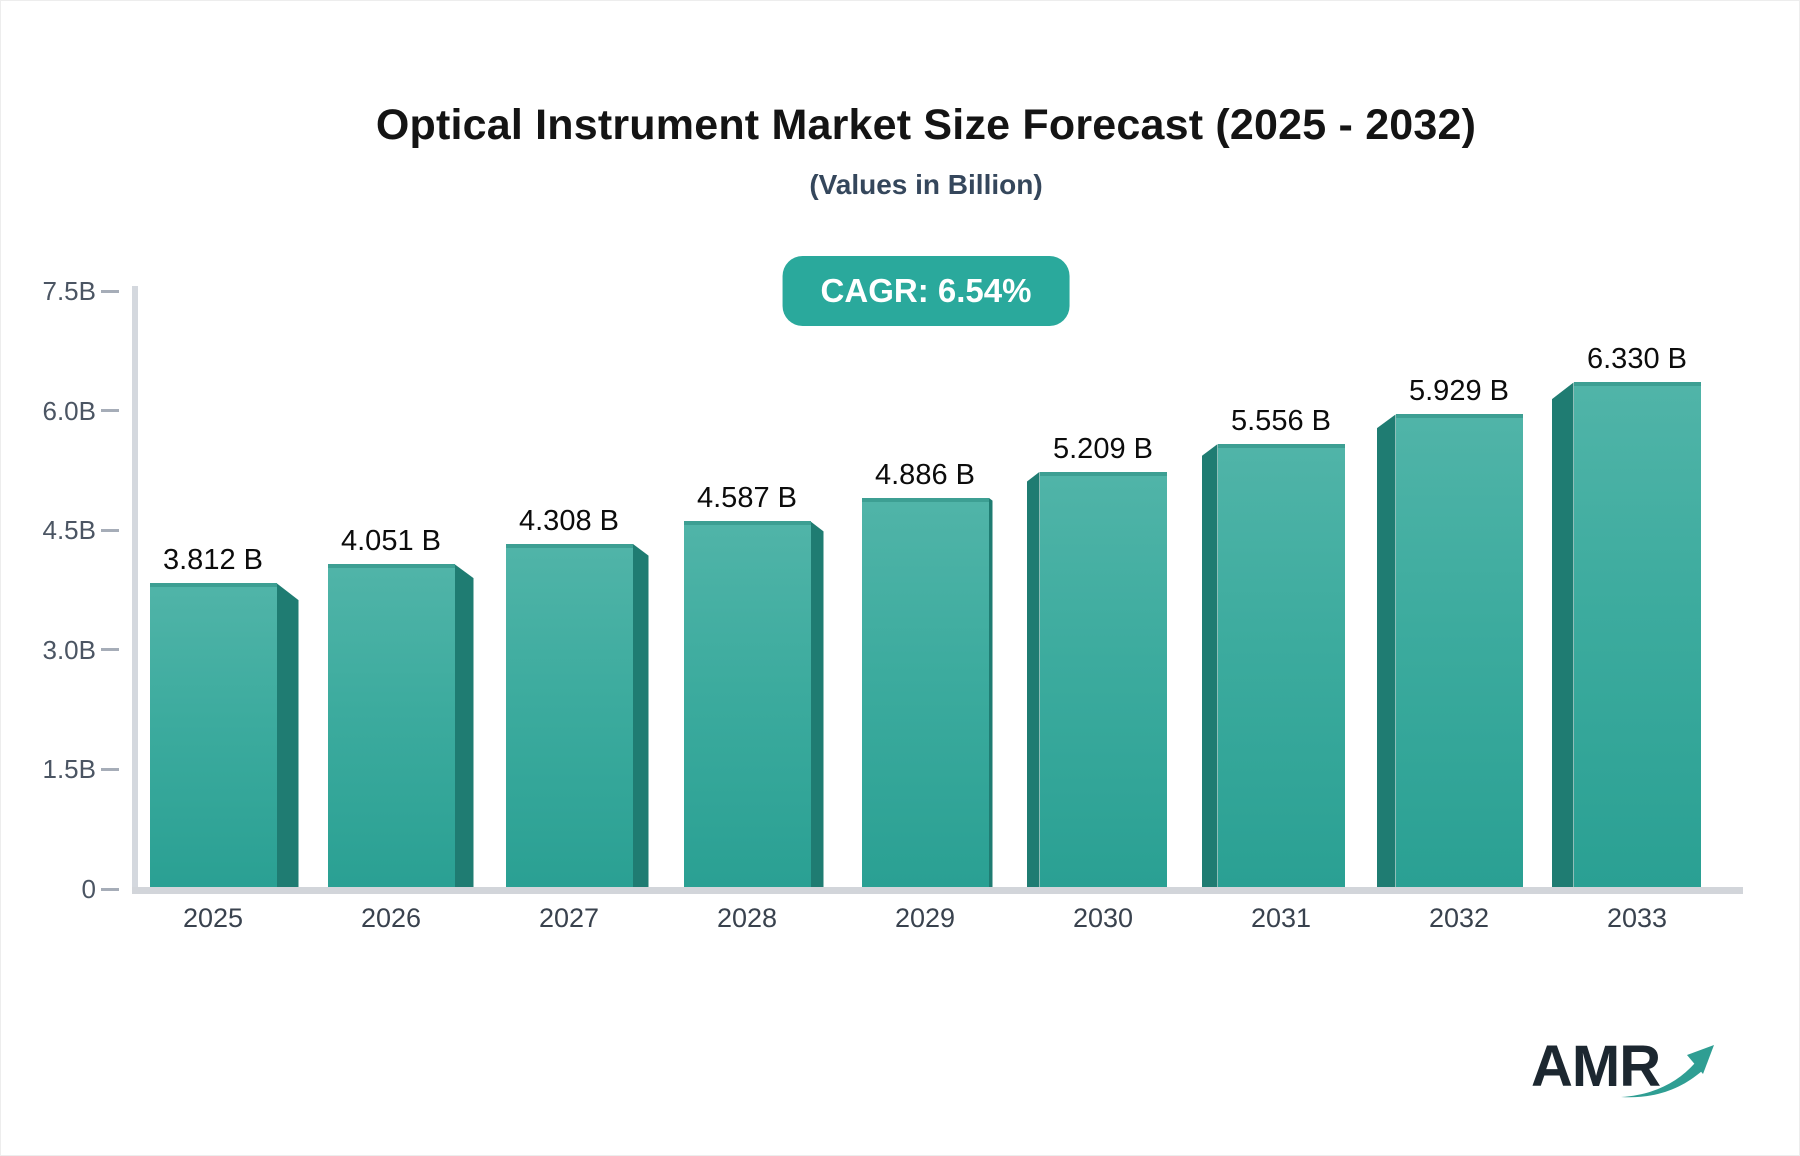 Image resolution: width=1800 pixels, height=1156 pixels. I want to click on x-axis-baseline, so click(937, 890).